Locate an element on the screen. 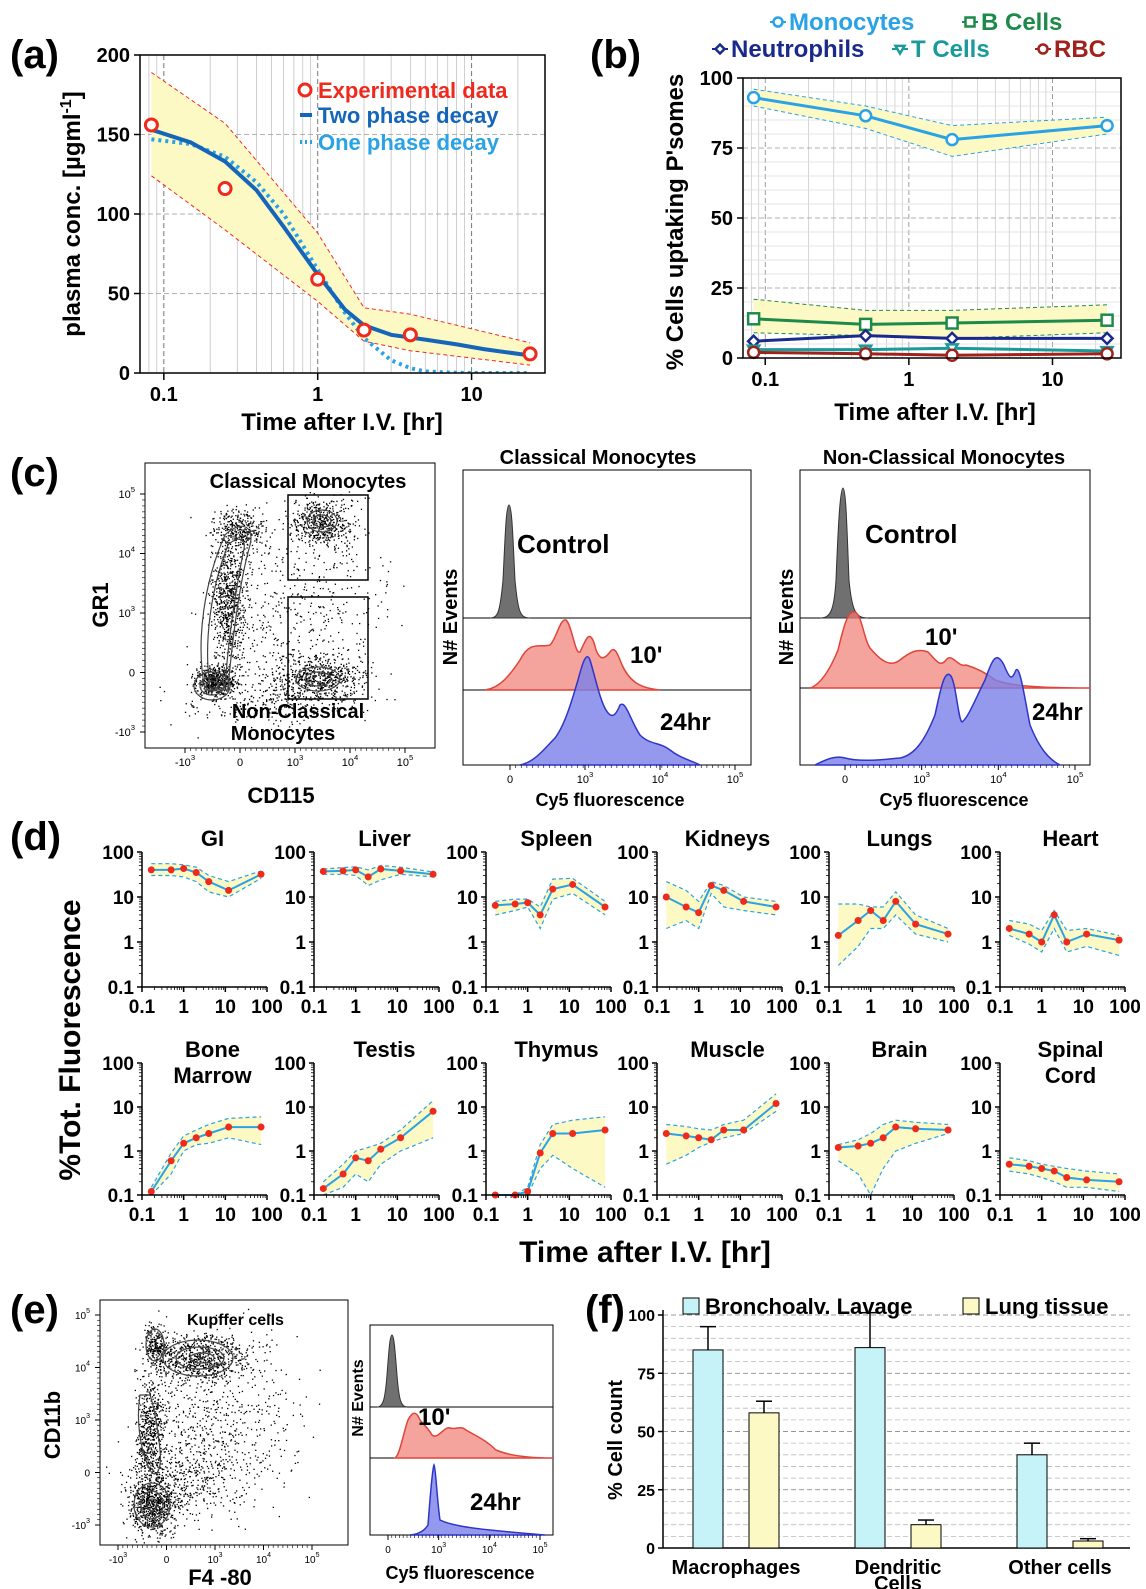  organ-x-tick-label: 0.1 is located at coordinates (657, 1215).